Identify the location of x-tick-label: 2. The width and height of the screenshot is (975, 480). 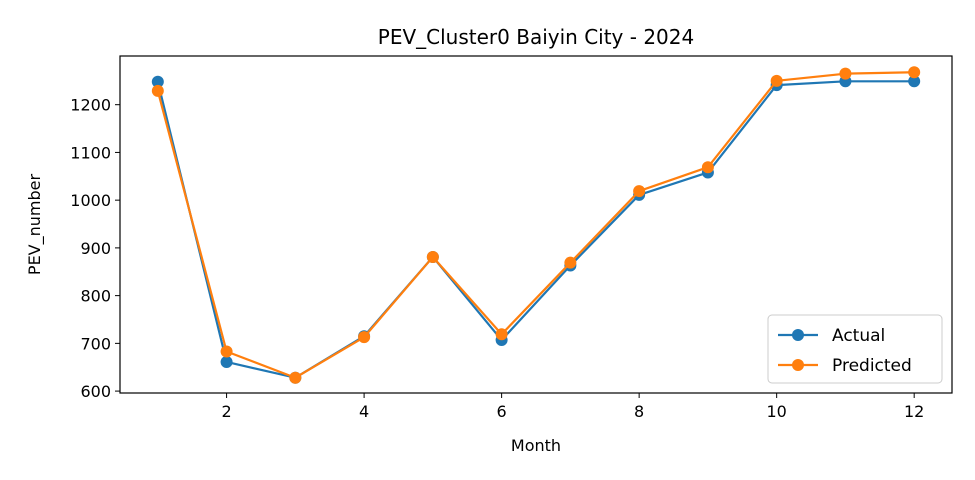
(226, 411).